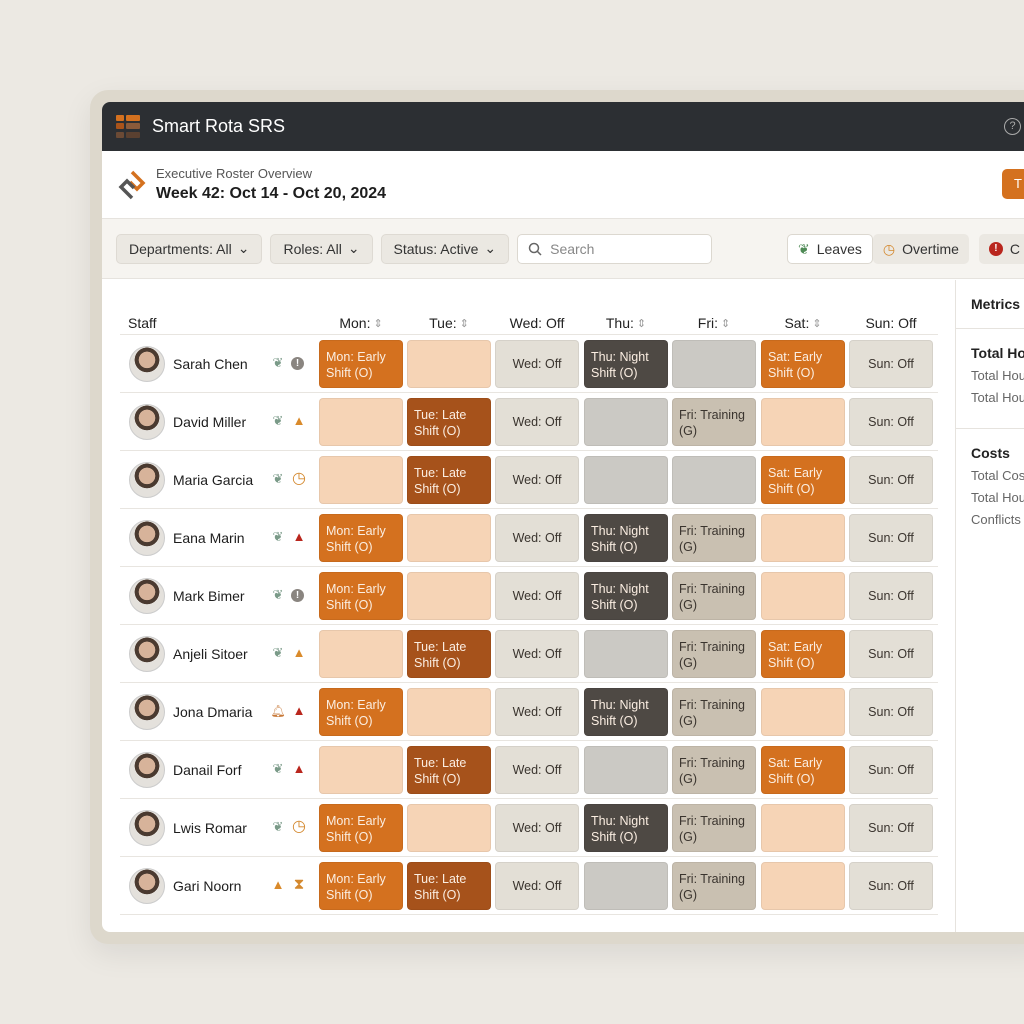  I want to click on roles-filter: Roles: All ⌄, so click(321, 248).